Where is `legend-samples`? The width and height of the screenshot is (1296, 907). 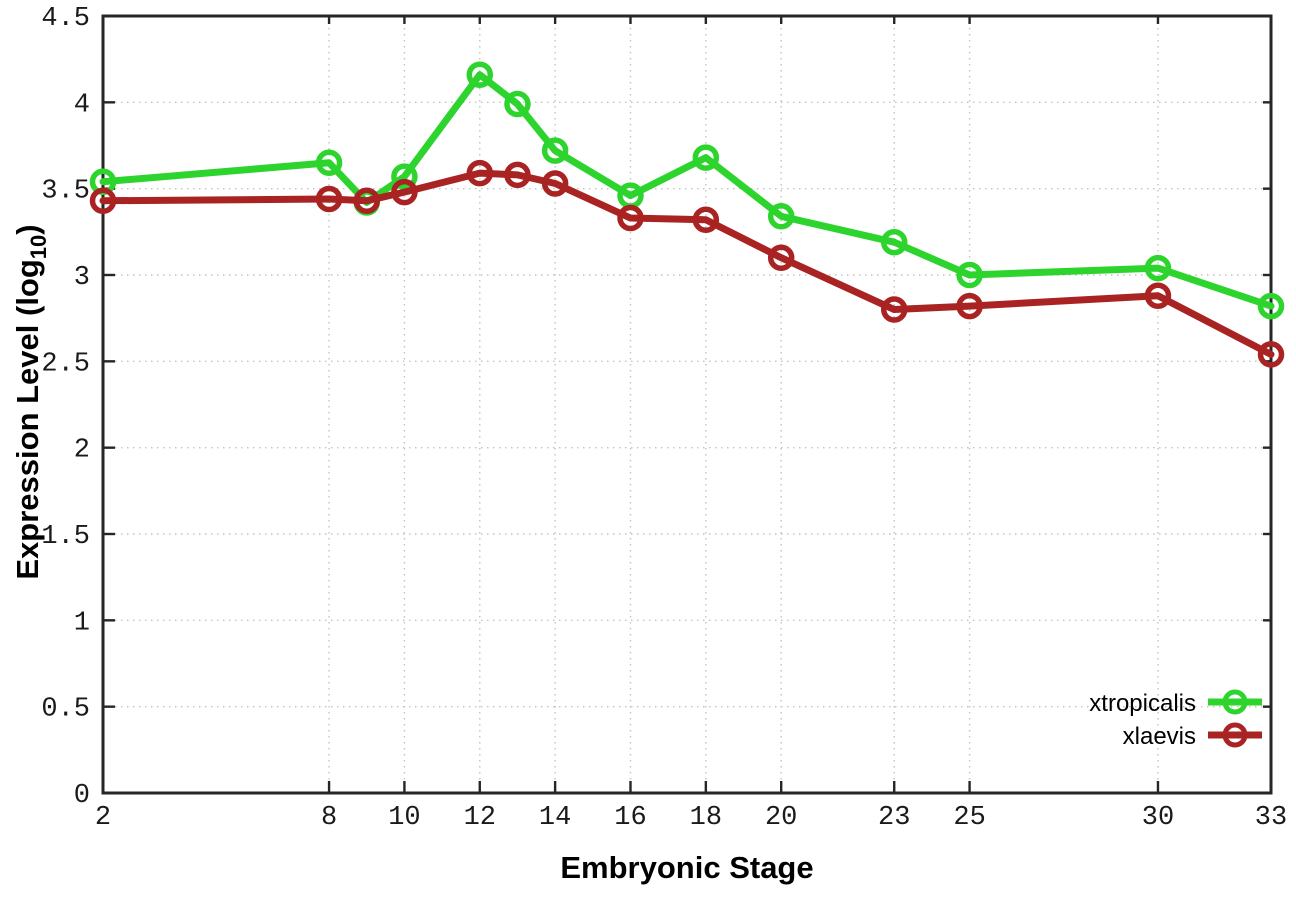
legend-samples is located at coordinates (1235, 718).